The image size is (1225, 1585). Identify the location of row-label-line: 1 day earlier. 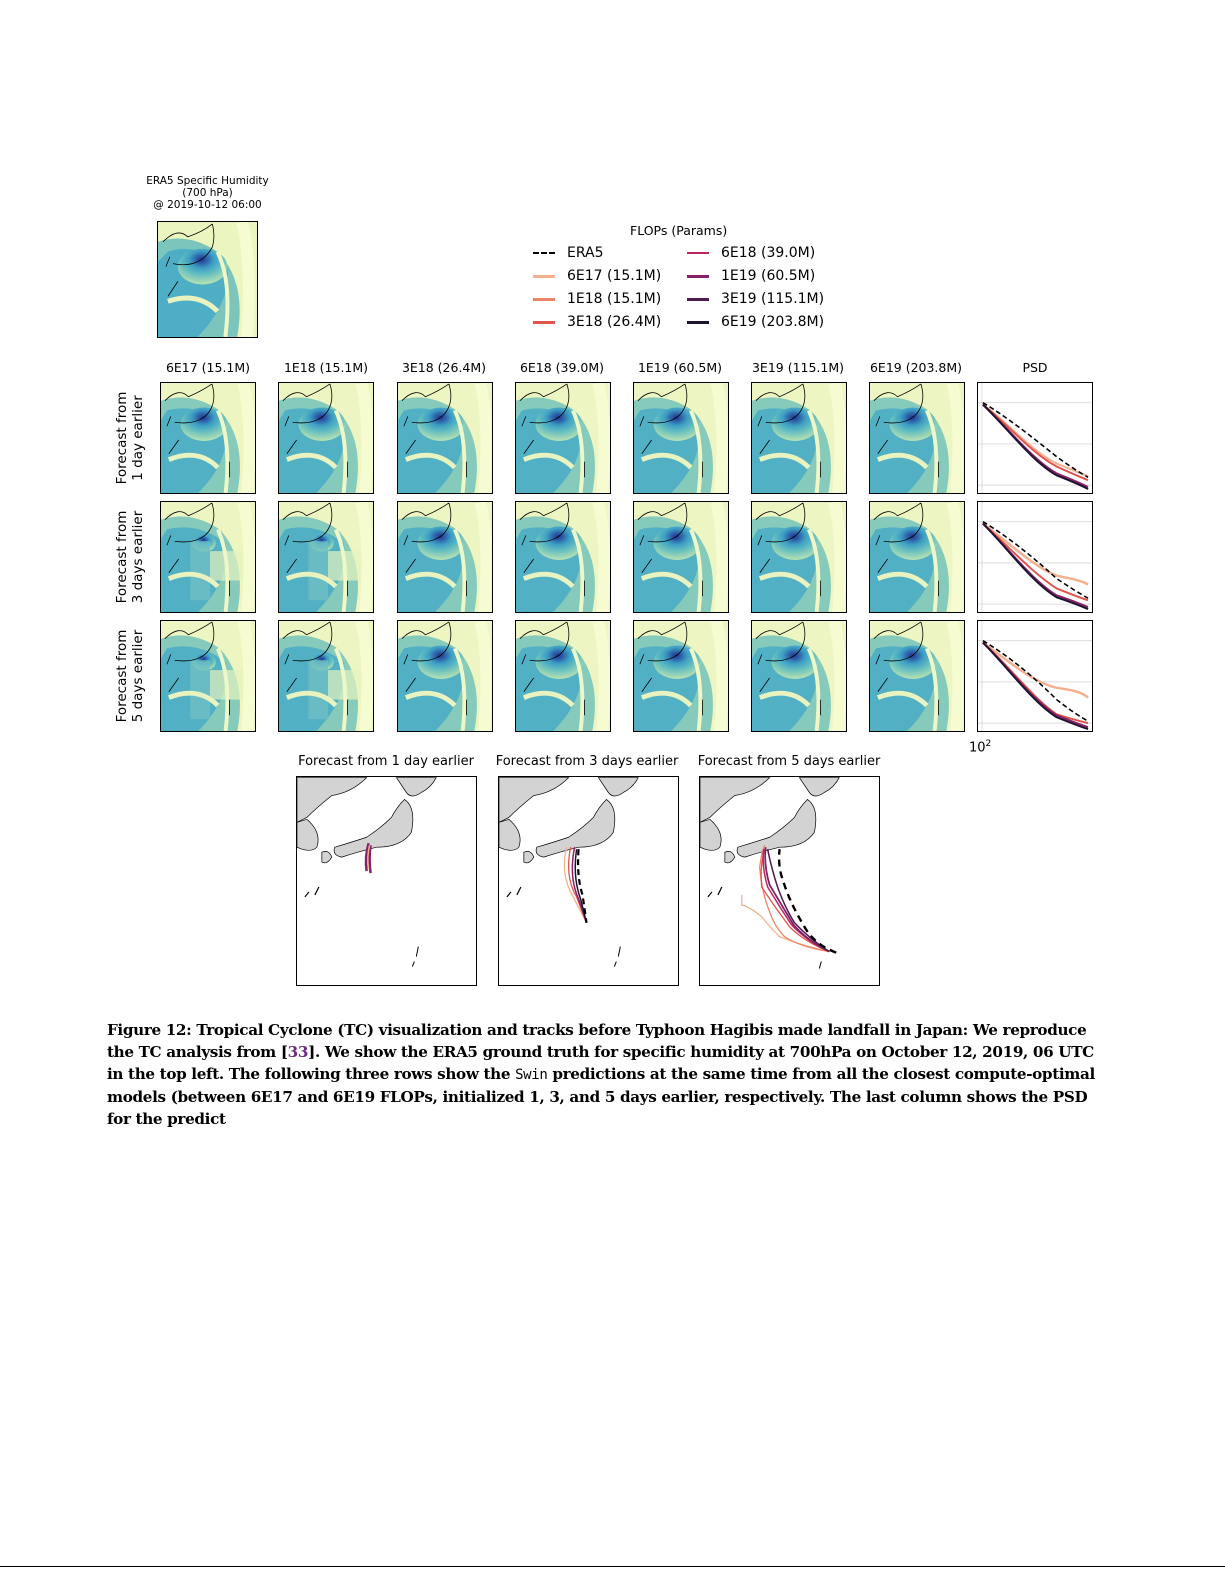
(138, 438).